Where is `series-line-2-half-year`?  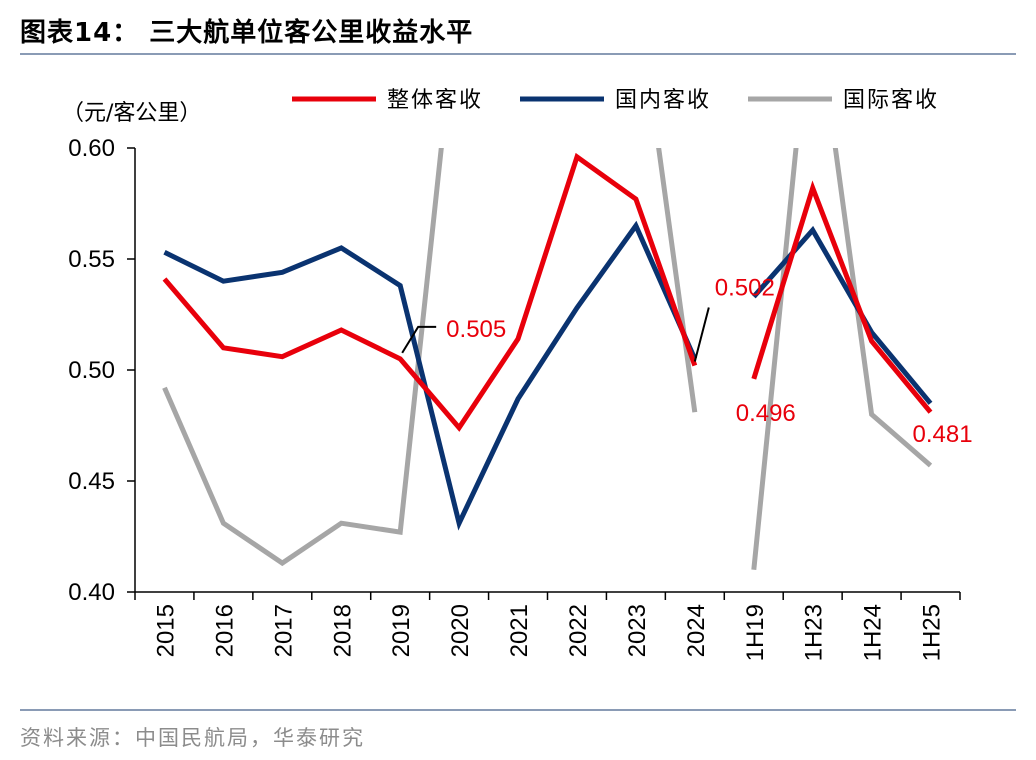
series-line-2-half-year is located at coordinates (842, 315).